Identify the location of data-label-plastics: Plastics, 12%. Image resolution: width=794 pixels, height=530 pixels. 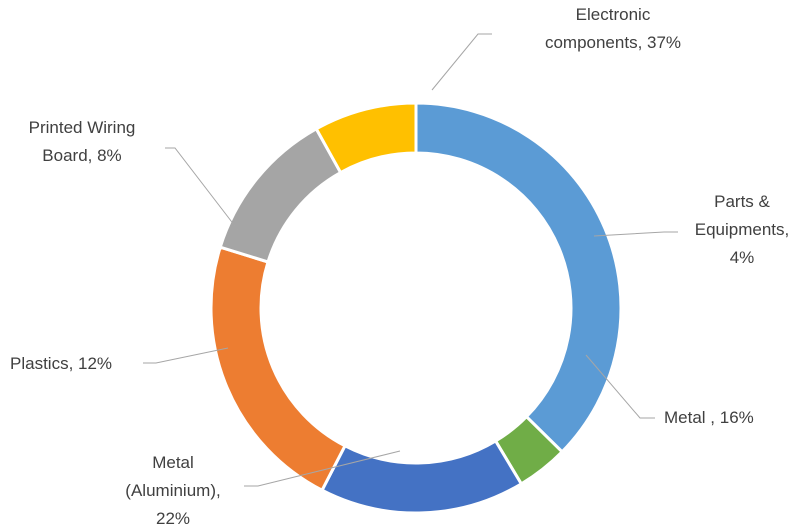
(61, 363).